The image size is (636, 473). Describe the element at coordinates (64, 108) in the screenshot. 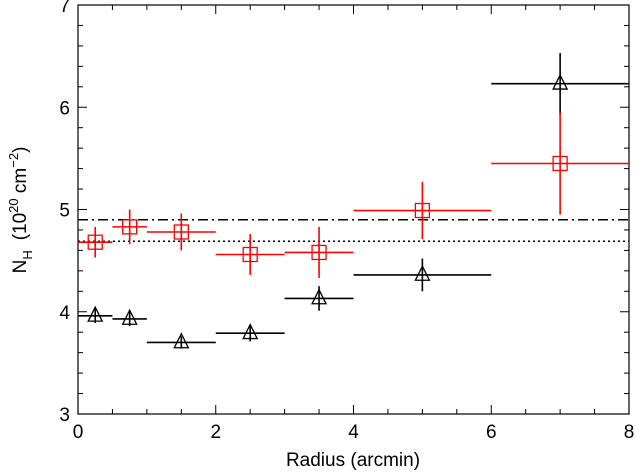

I see `y-tick-label: 6` at that location.